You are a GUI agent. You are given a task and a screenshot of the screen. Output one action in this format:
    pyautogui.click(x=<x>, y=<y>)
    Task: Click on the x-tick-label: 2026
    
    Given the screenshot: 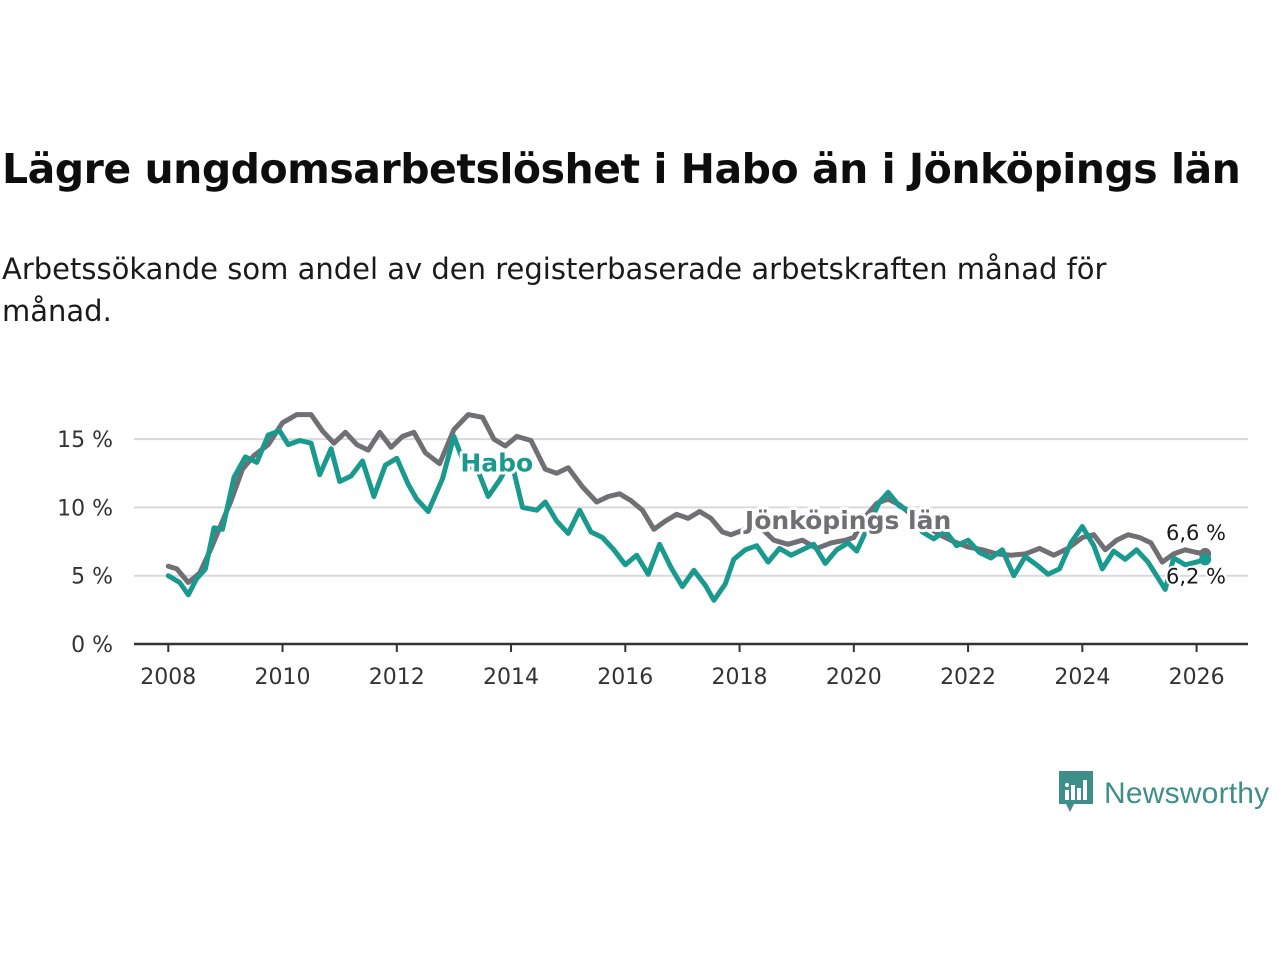 What is the action you would take?
    pyautogui.click(x=1197, y=677)
    